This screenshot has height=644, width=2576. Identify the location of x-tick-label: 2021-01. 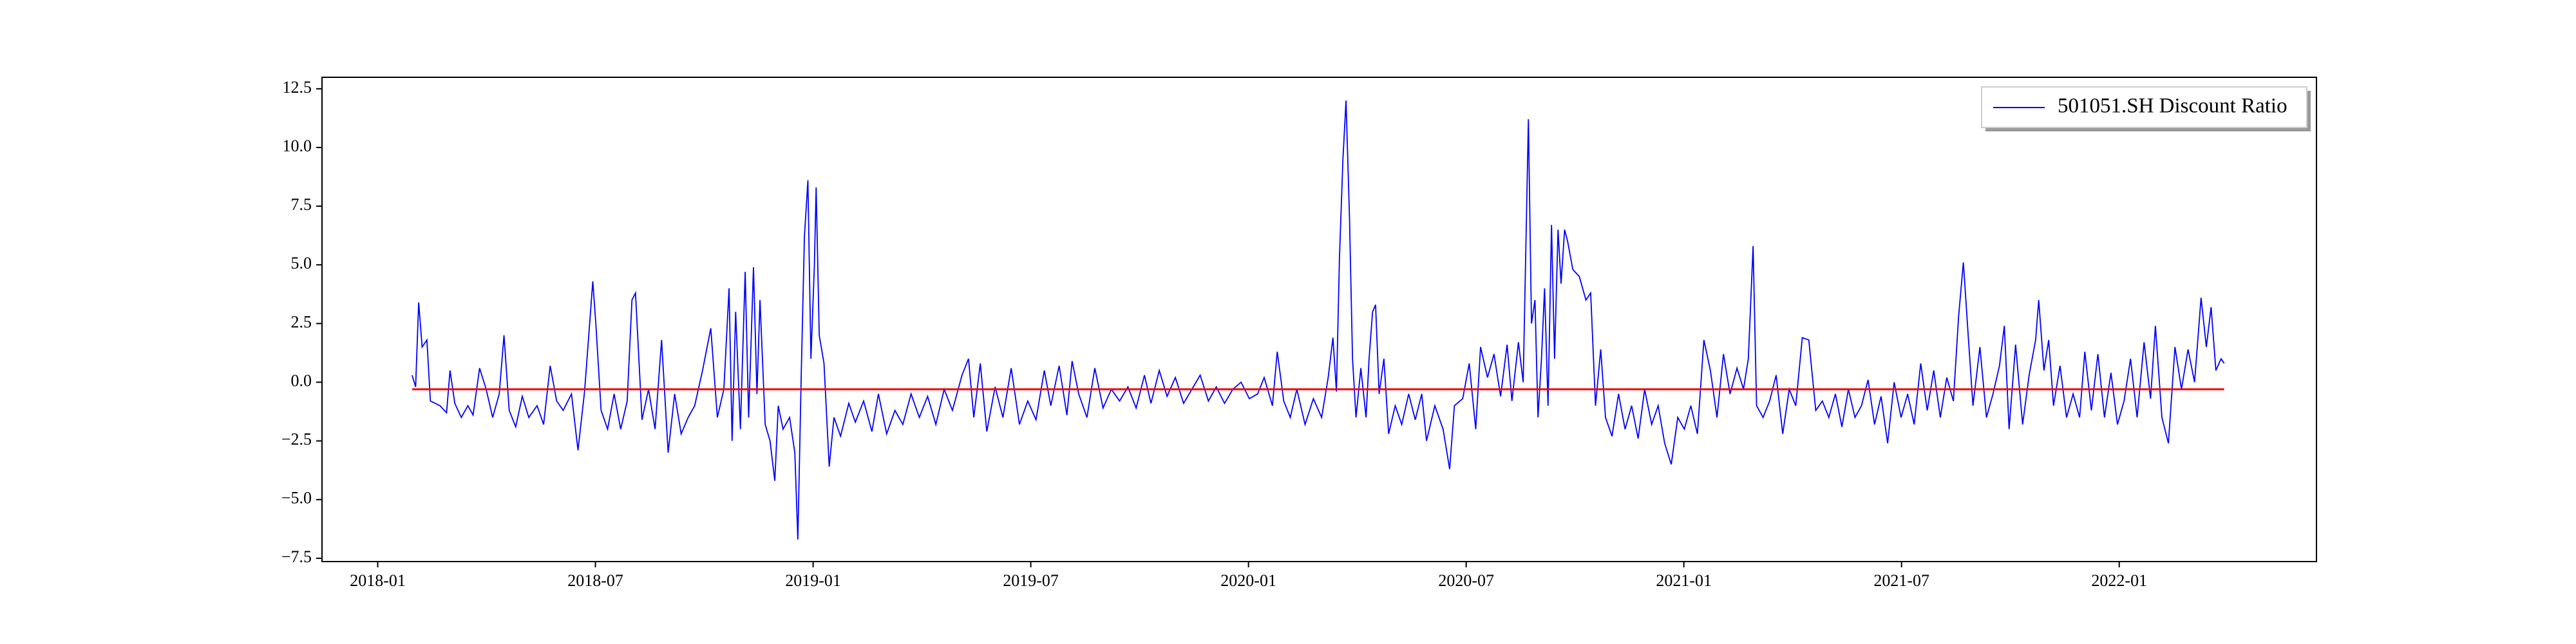
(1684, 580).